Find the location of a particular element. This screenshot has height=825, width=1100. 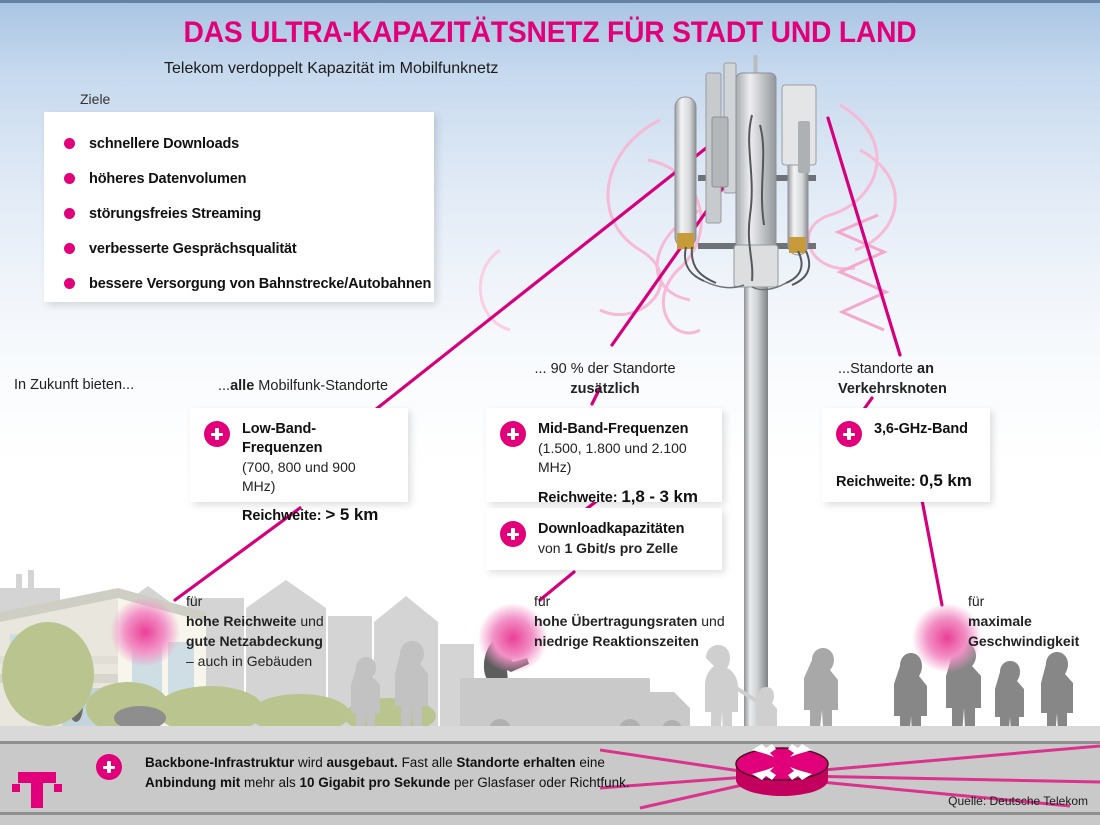

card-title: Mid-Band-Frequenzen is located at coordinates (613, 429).